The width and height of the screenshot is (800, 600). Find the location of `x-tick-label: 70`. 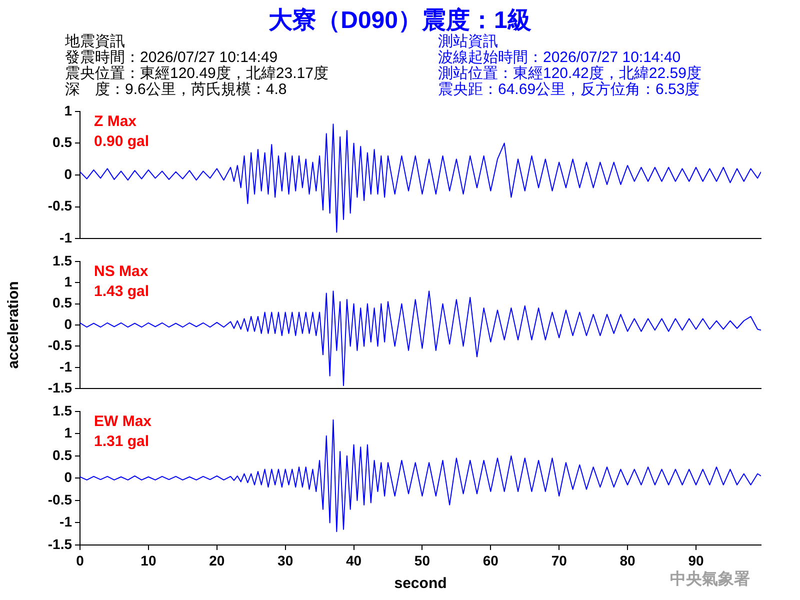

x-tick-label: 70 is located at coordinates (559, 560).